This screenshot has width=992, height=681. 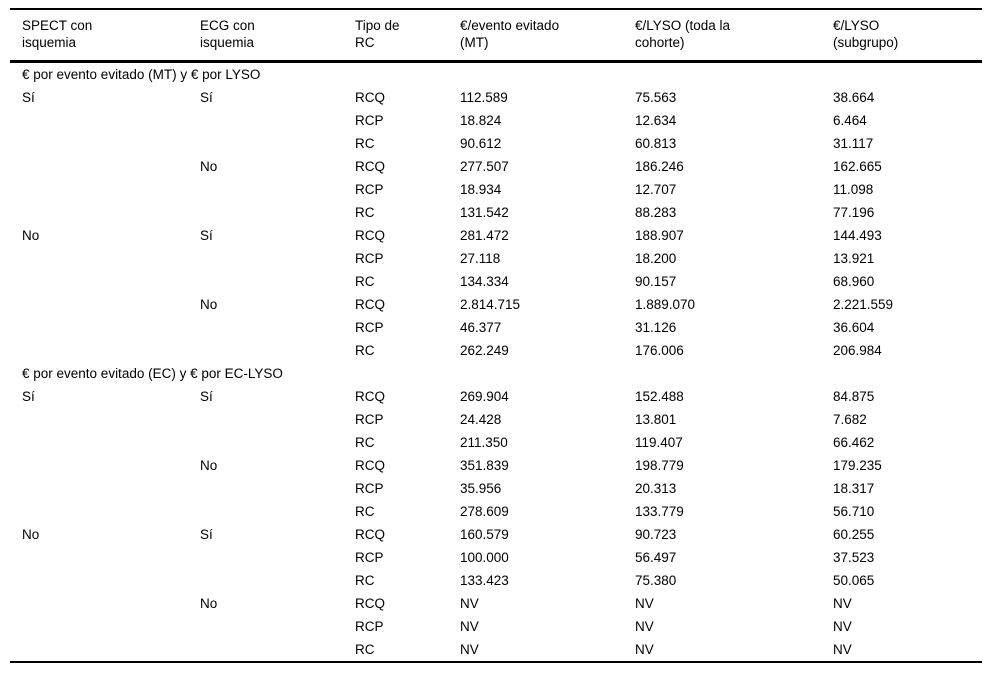 I want to click on data-row: Sí Sí RCQ 269.904 152.488 84.875, so click(x=496, y=396).